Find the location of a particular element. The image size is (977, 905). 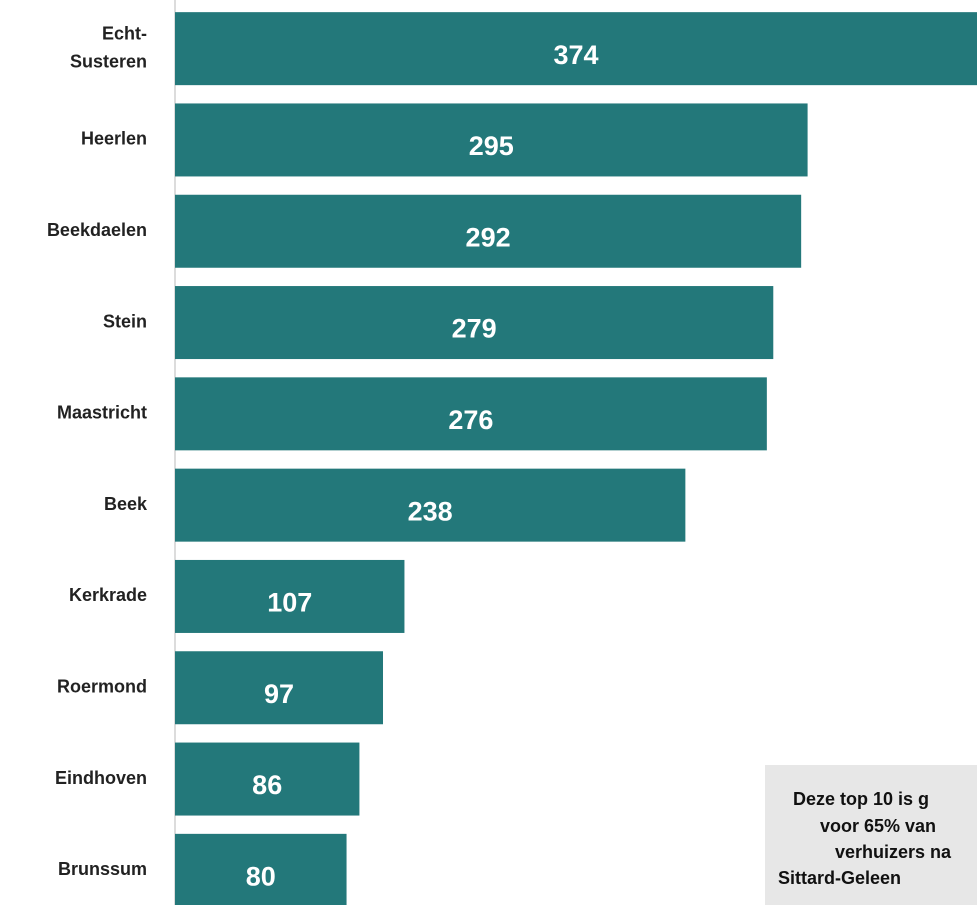

category-label: Maastricht is located at coordinates (102, 413).